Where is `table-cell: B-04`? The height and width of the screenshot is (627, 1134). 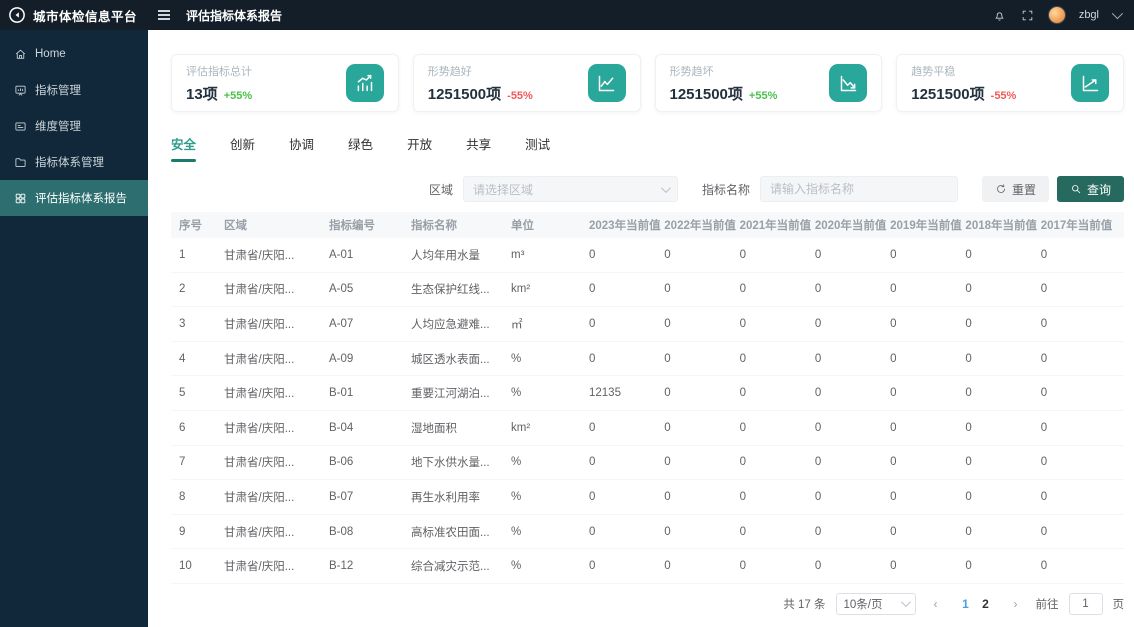
table-cell: B-04 is located at coordinates (341, 427).